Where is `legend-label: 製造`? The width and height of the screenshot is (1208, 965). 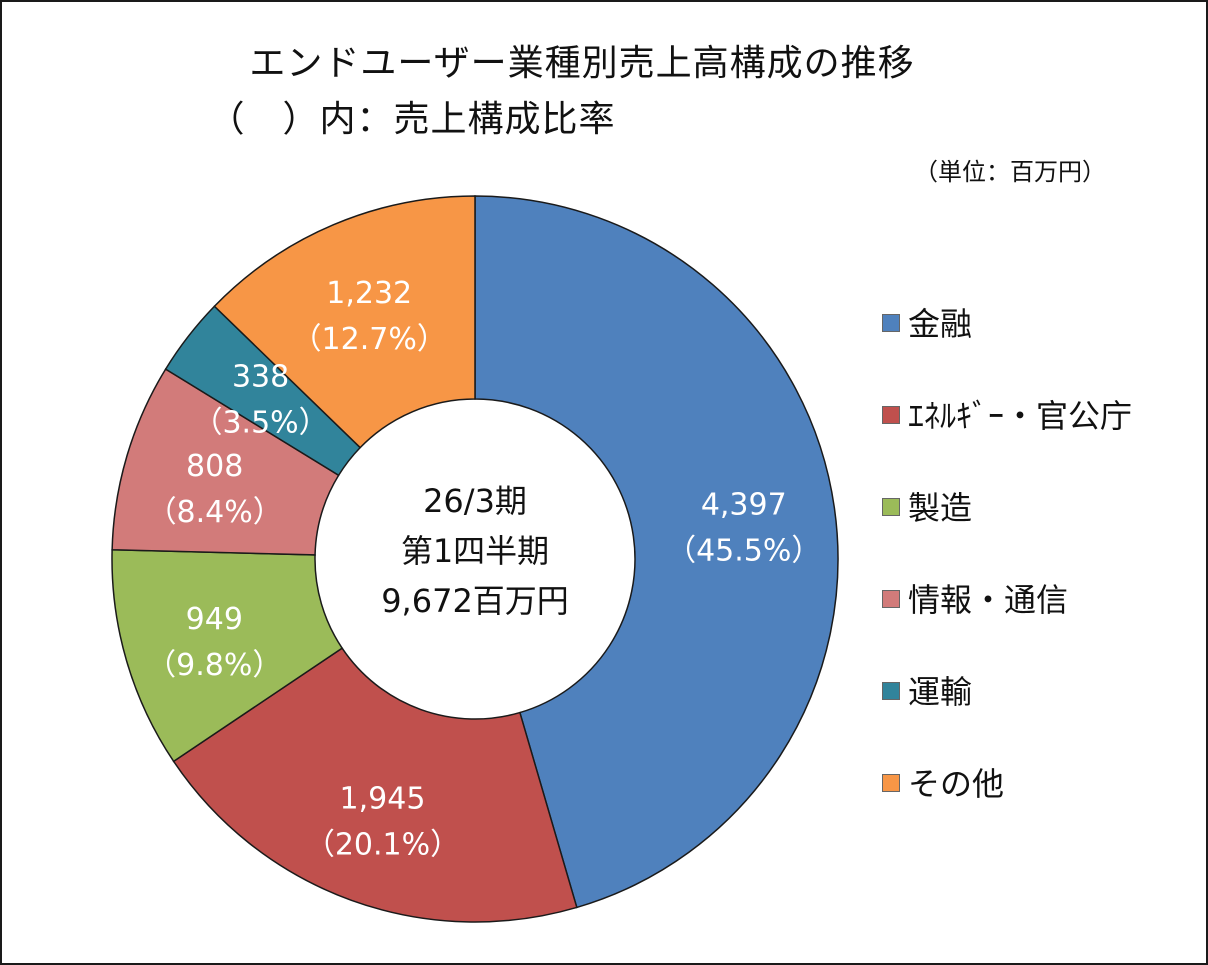 legend-label: 製造 is located at coordinates (940, 508).